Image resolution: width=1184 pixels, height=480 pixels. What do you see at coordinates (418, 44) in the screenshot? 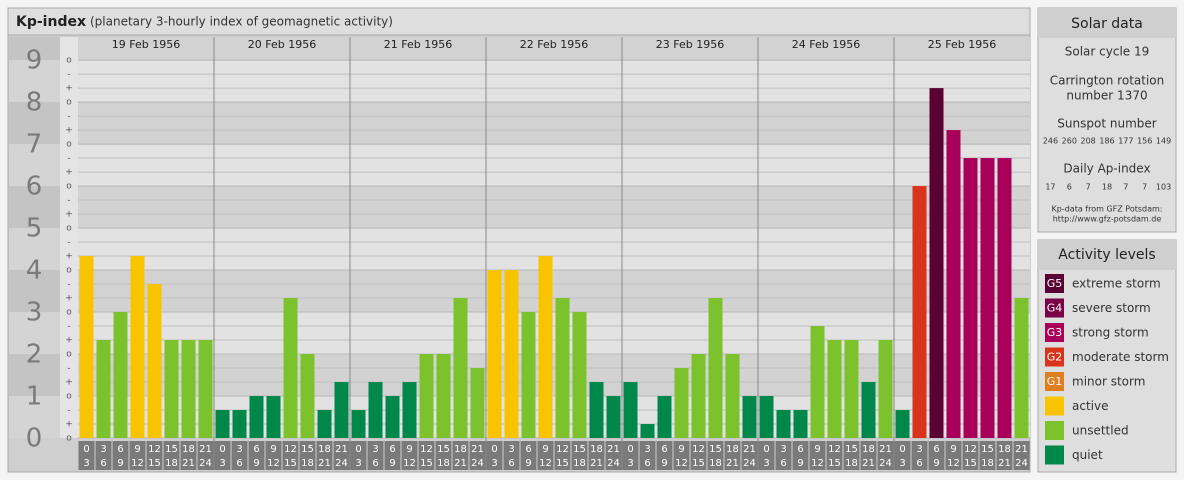
I see `day-label: 21 Feb 1956` at bounding box center [418, 44].